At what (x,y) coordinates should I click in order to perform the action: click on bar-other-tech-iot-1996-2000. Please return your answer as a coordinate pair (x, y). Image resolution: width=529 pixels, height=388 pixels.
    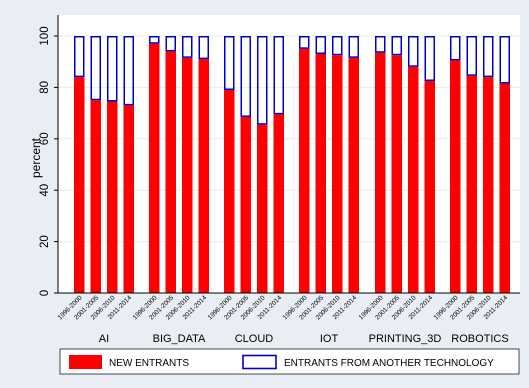
    Looking at the image, I should click on (304, 42).